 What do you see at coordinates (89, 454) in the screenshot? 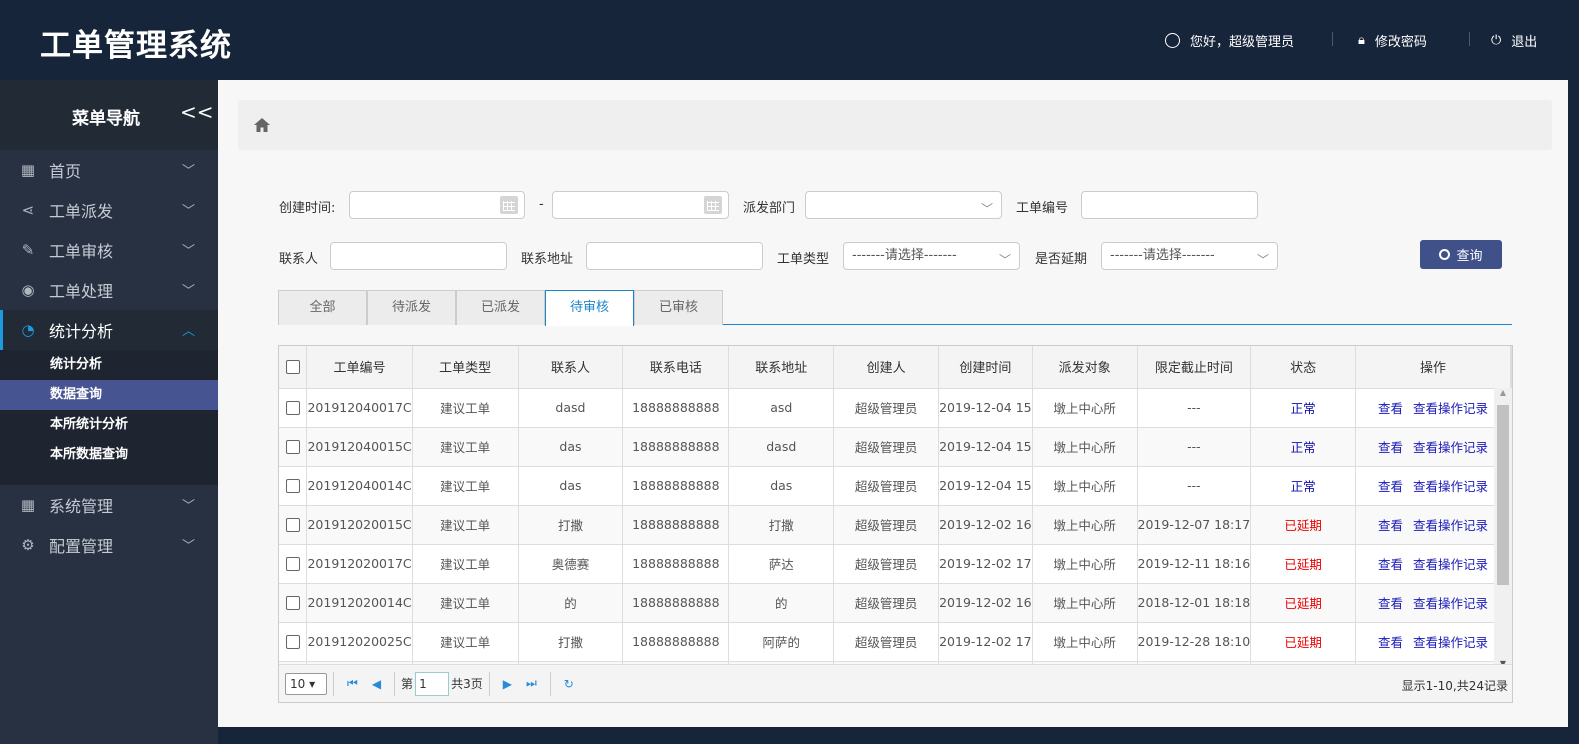
I see `submenu-item: 本所数据查询` at bounding box center [89, 454].